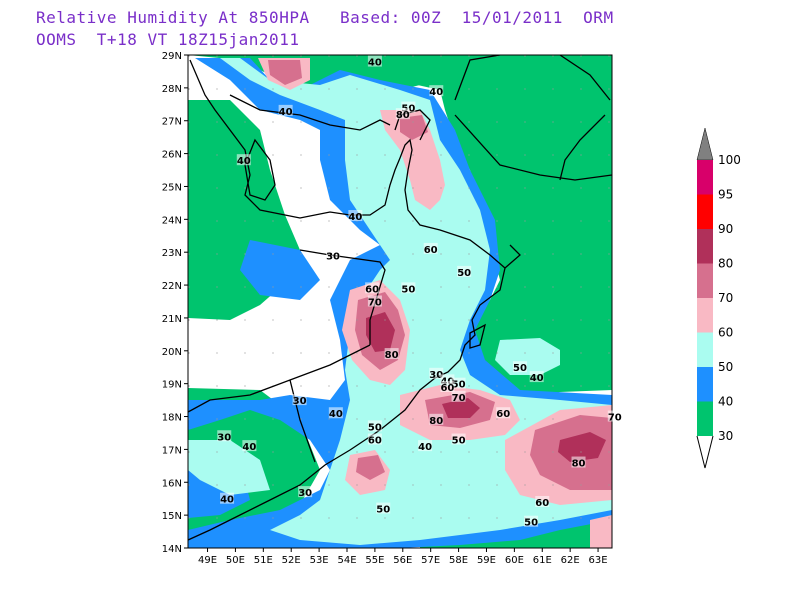 This screenshot has height=600, width=800. I want to click on colorbar-label: 50, so click(725, 367).